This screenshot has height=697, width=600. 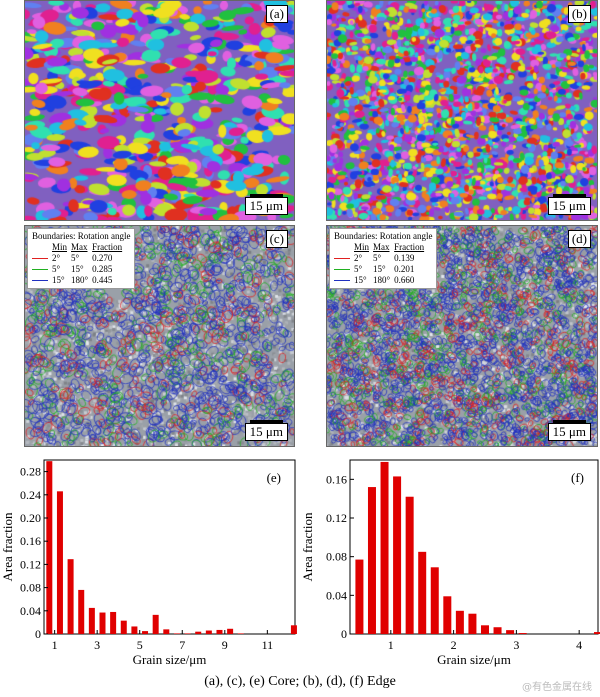 I want to click on x-axis-label: Grain size/μm, so click(x=170, y=659).